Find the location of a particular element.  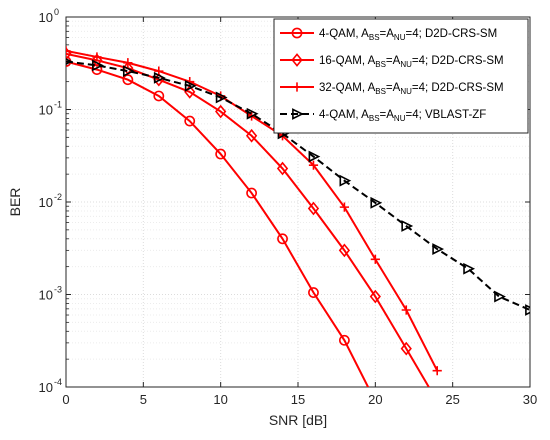

y-tick-exponent: -2 is located at coordinates (58, 197).